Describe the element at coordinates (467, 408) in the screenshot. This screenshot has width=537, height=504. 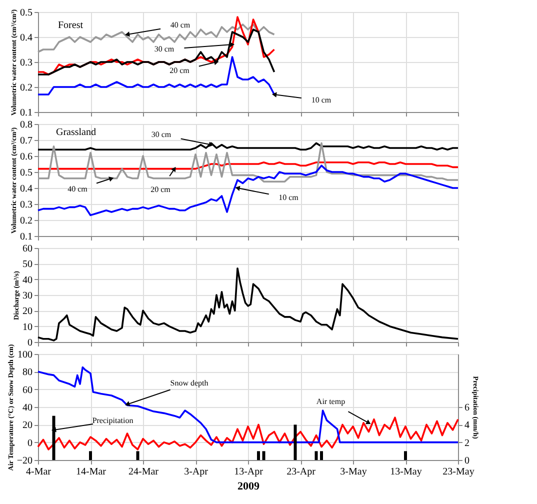
I see `y2-tick-label: 6` at that location.